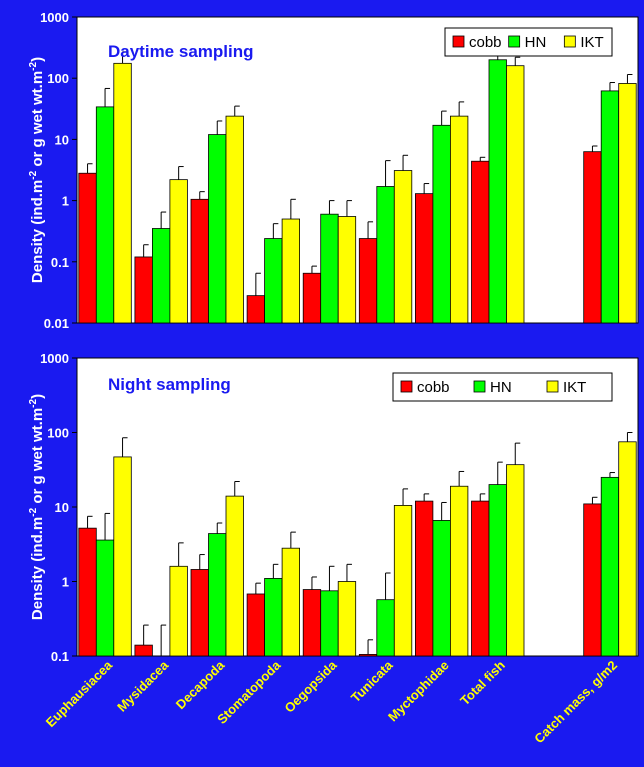 The height and width of the screenshot is (767, 644). Describe the element at coordinates (58, 170) in the screenshot. I see `daytime-y-axis: 0.01 0.1 1 10 100 1000` at that location.